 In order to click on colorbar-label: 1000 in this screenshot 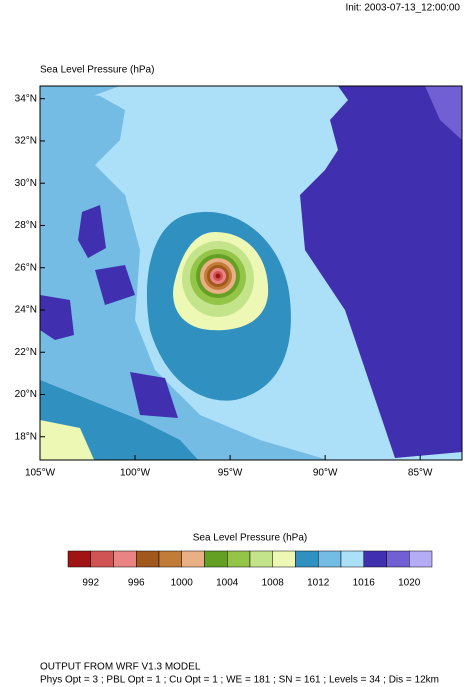, I will do `click(182, 583)`.